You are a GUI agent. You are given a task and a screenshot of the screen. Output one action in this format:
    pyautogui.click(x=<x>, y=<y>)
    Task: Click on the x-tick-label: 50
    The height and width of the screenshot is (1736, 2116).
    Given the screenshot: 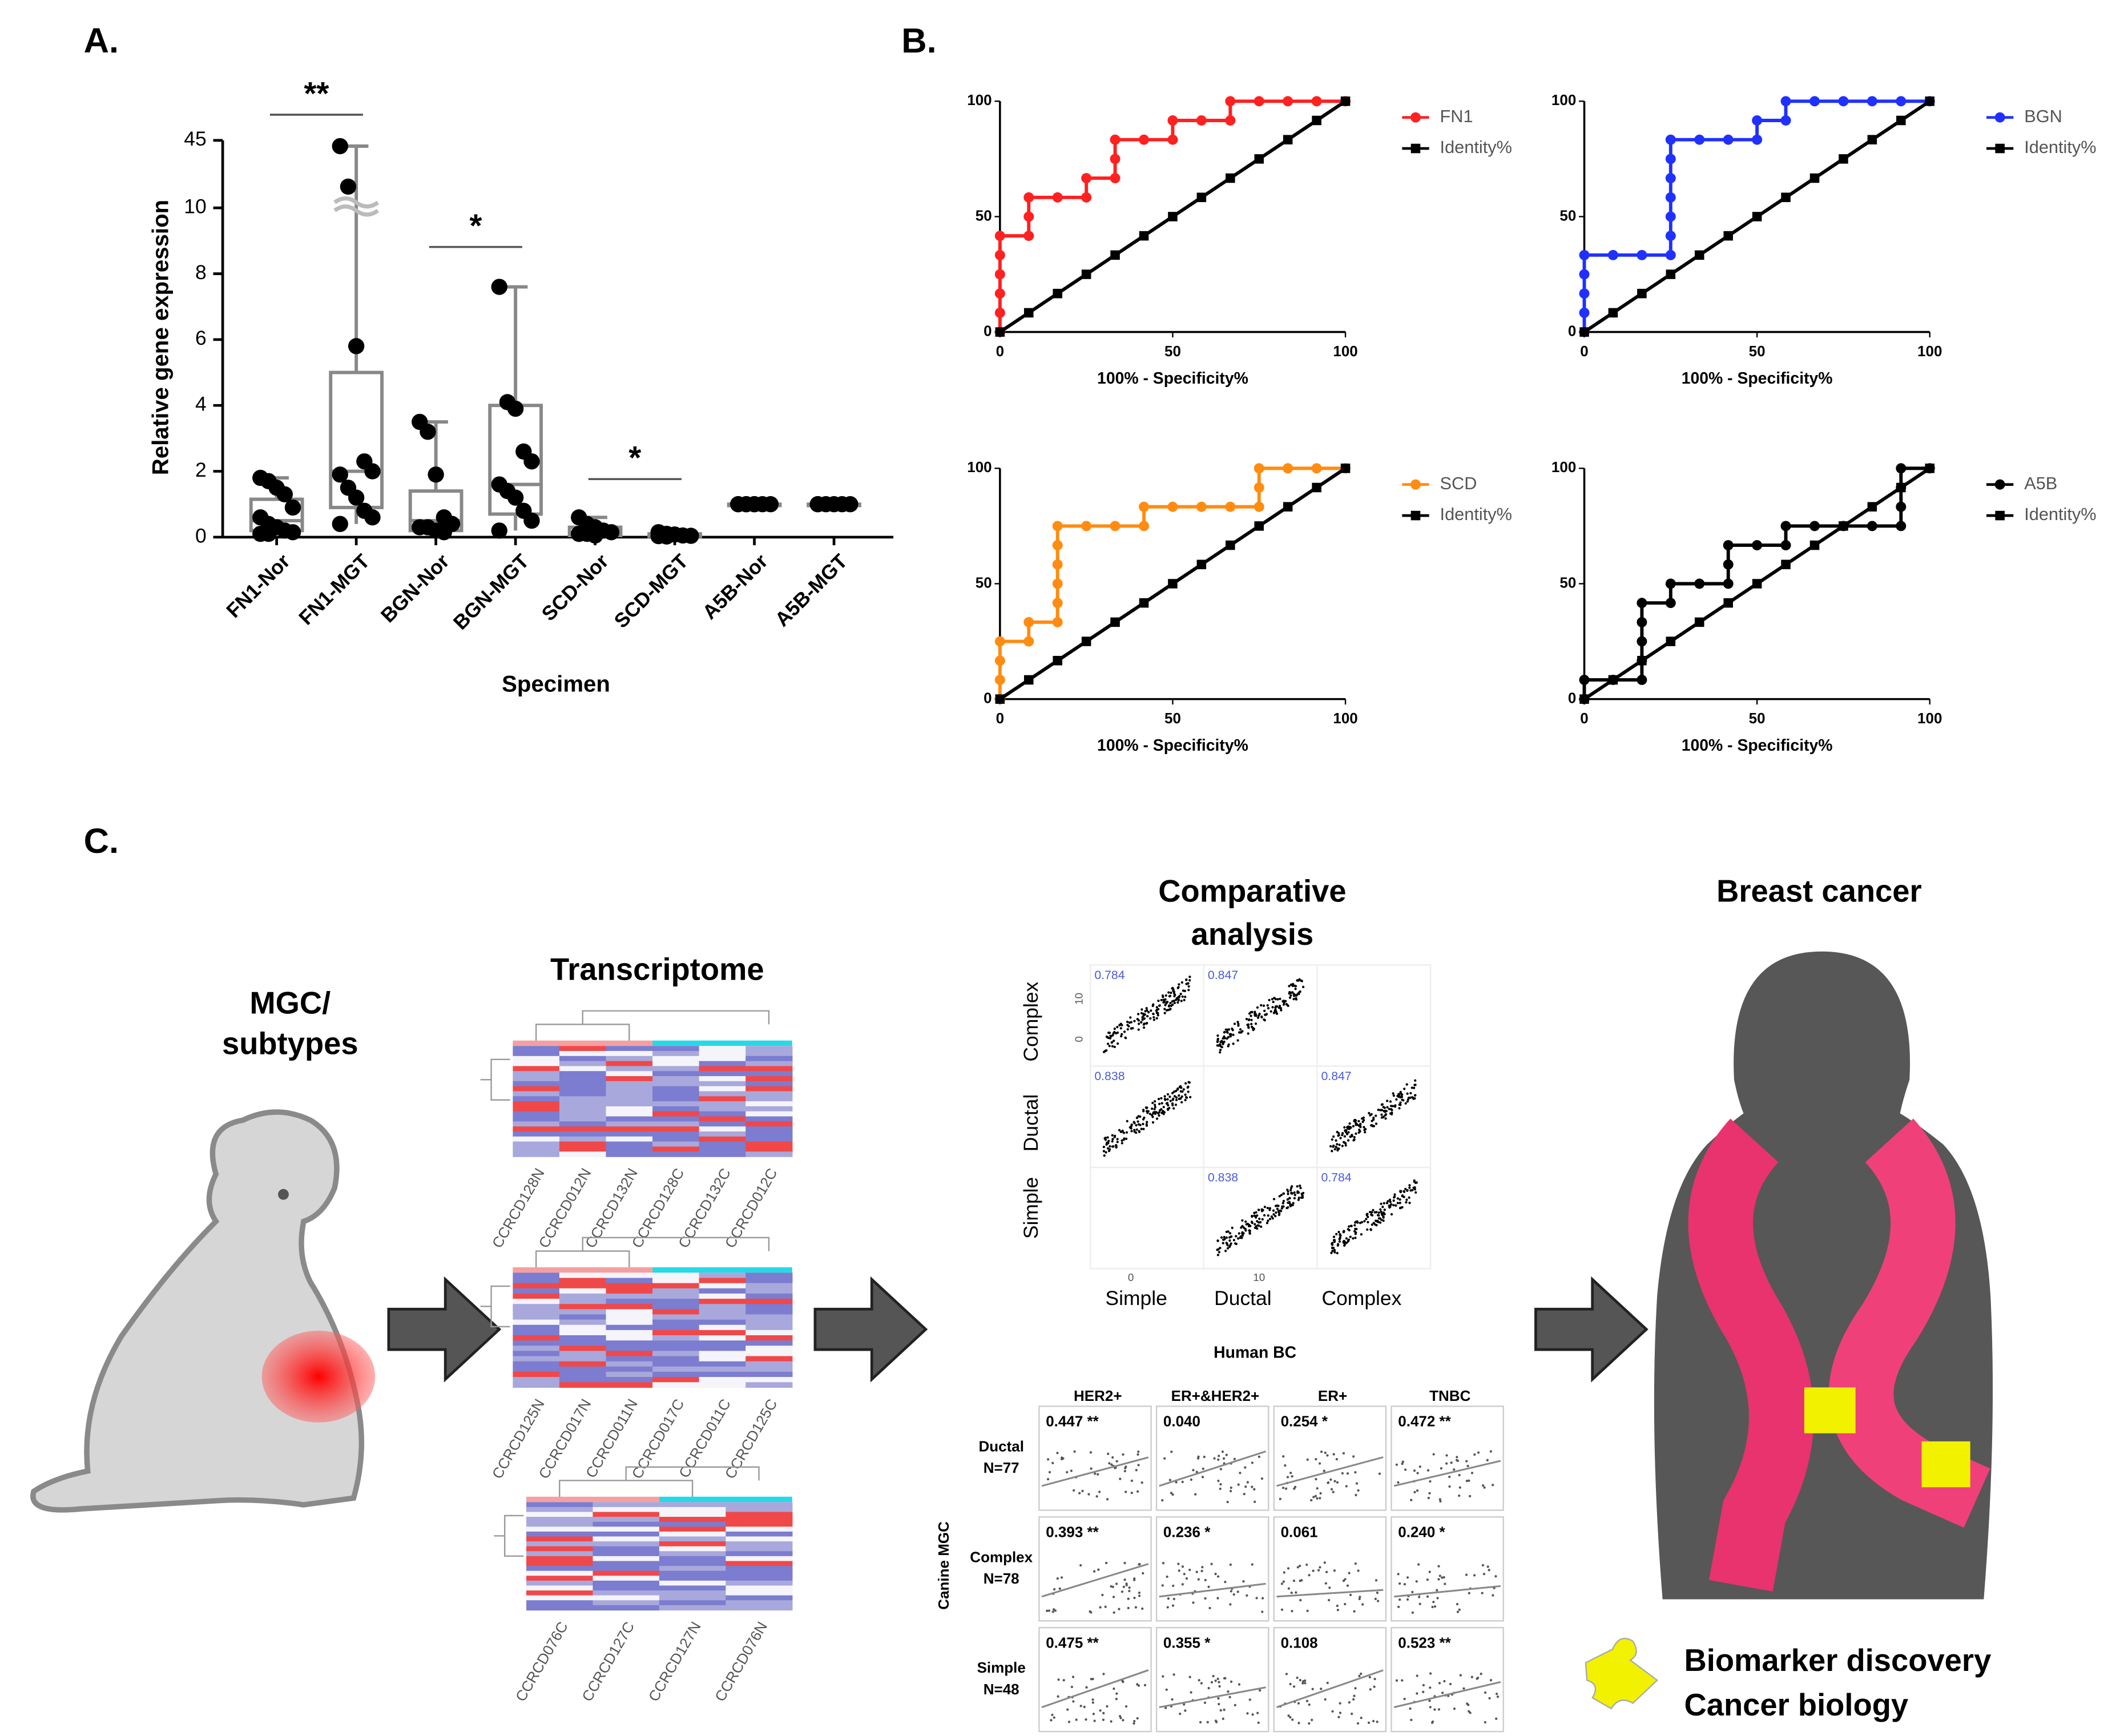 What is the action you would take?
    pyautogui.click(x=1172, y=719)
    